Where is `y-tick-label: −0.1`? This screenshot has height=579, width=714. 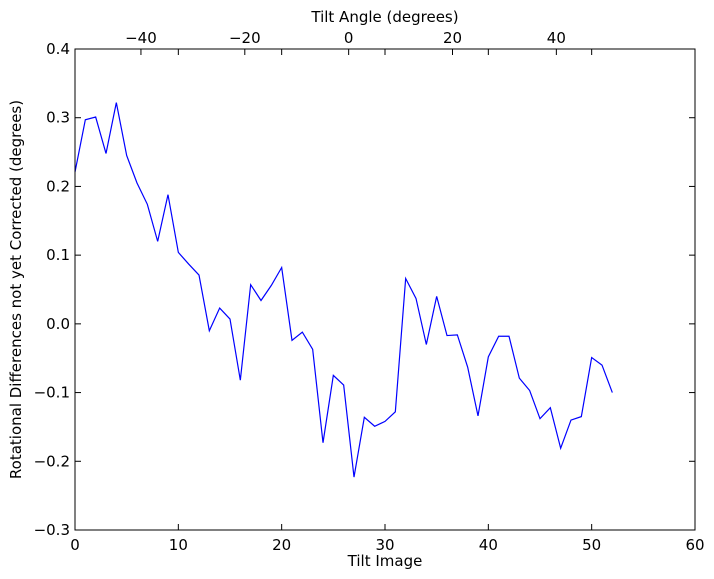 y-tick-label: −0.1 is located at coordinates (52, 393).